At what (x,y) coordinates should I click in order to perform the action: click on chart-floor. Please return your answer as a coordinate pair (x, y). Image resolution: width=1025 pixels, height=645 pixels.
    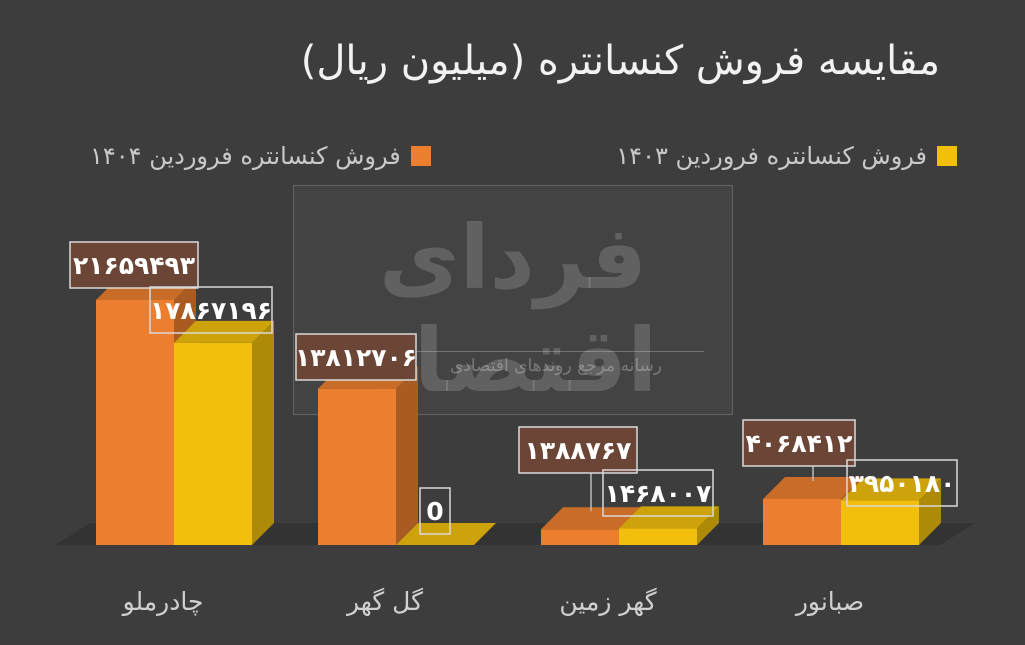
    Looking at the image, I should click on (515, 534).